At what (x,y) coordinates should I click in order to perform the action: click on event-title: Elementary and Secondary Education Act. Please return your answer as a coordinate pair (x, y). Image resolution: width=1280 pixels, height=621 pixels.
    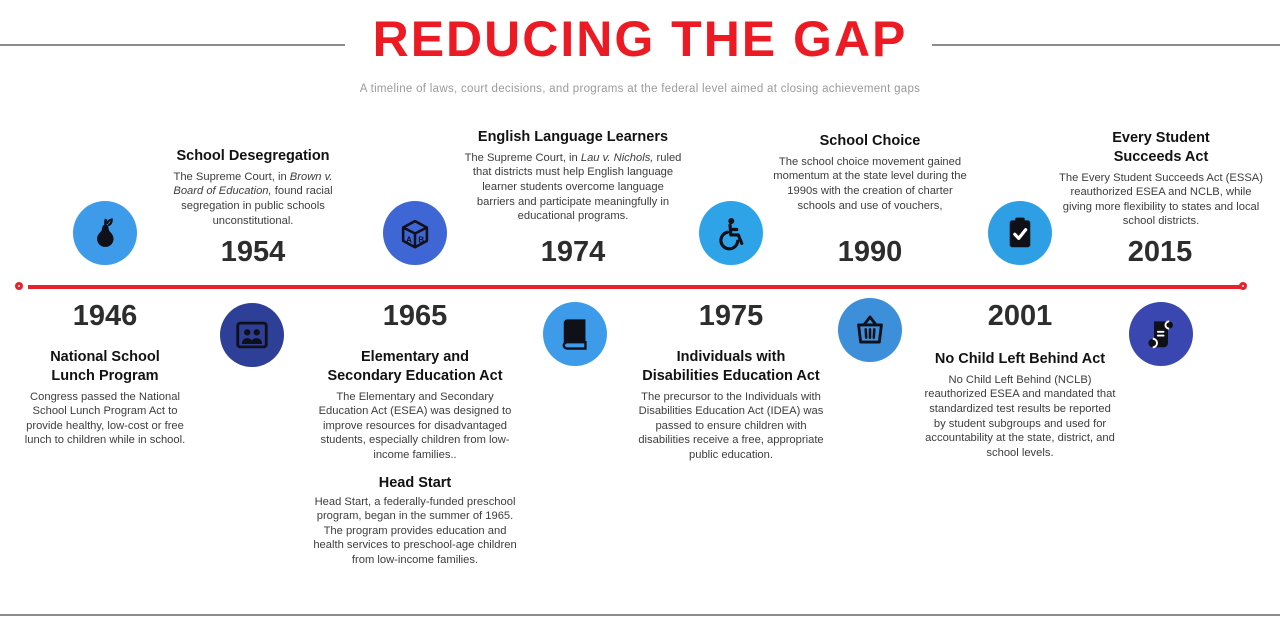
    Looking at the image, I should click on (415, 366).